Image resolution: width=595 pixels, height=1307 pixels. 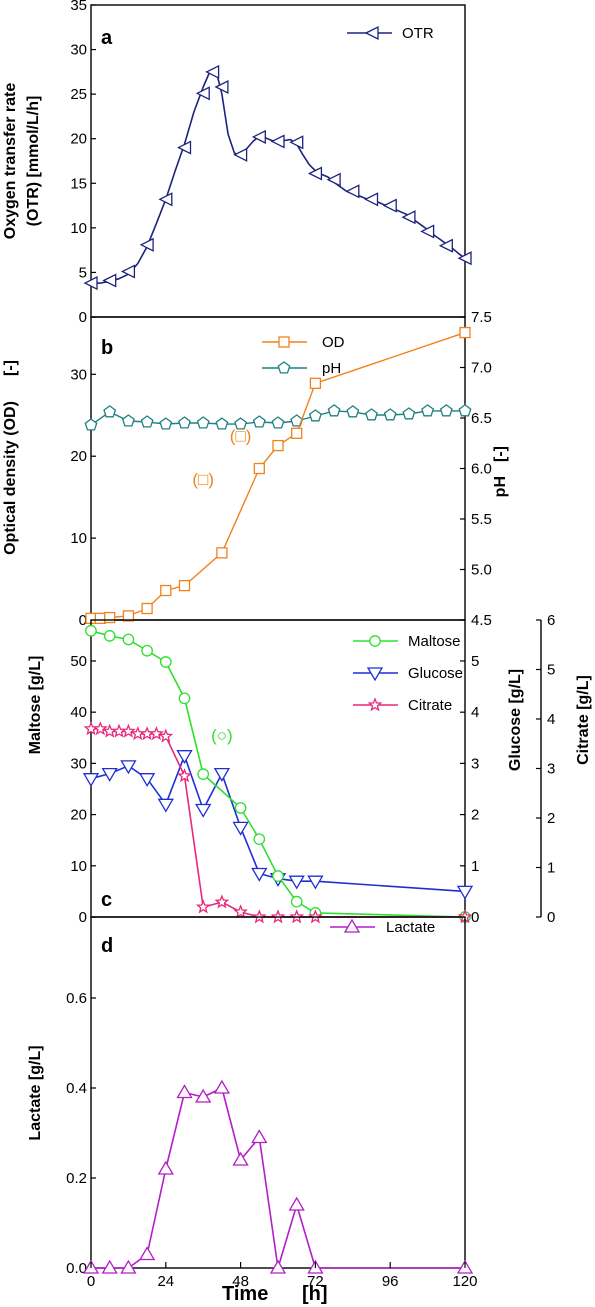 I want to click on panel-c-y3-tick-label: 2, so click(x=551, y=818).